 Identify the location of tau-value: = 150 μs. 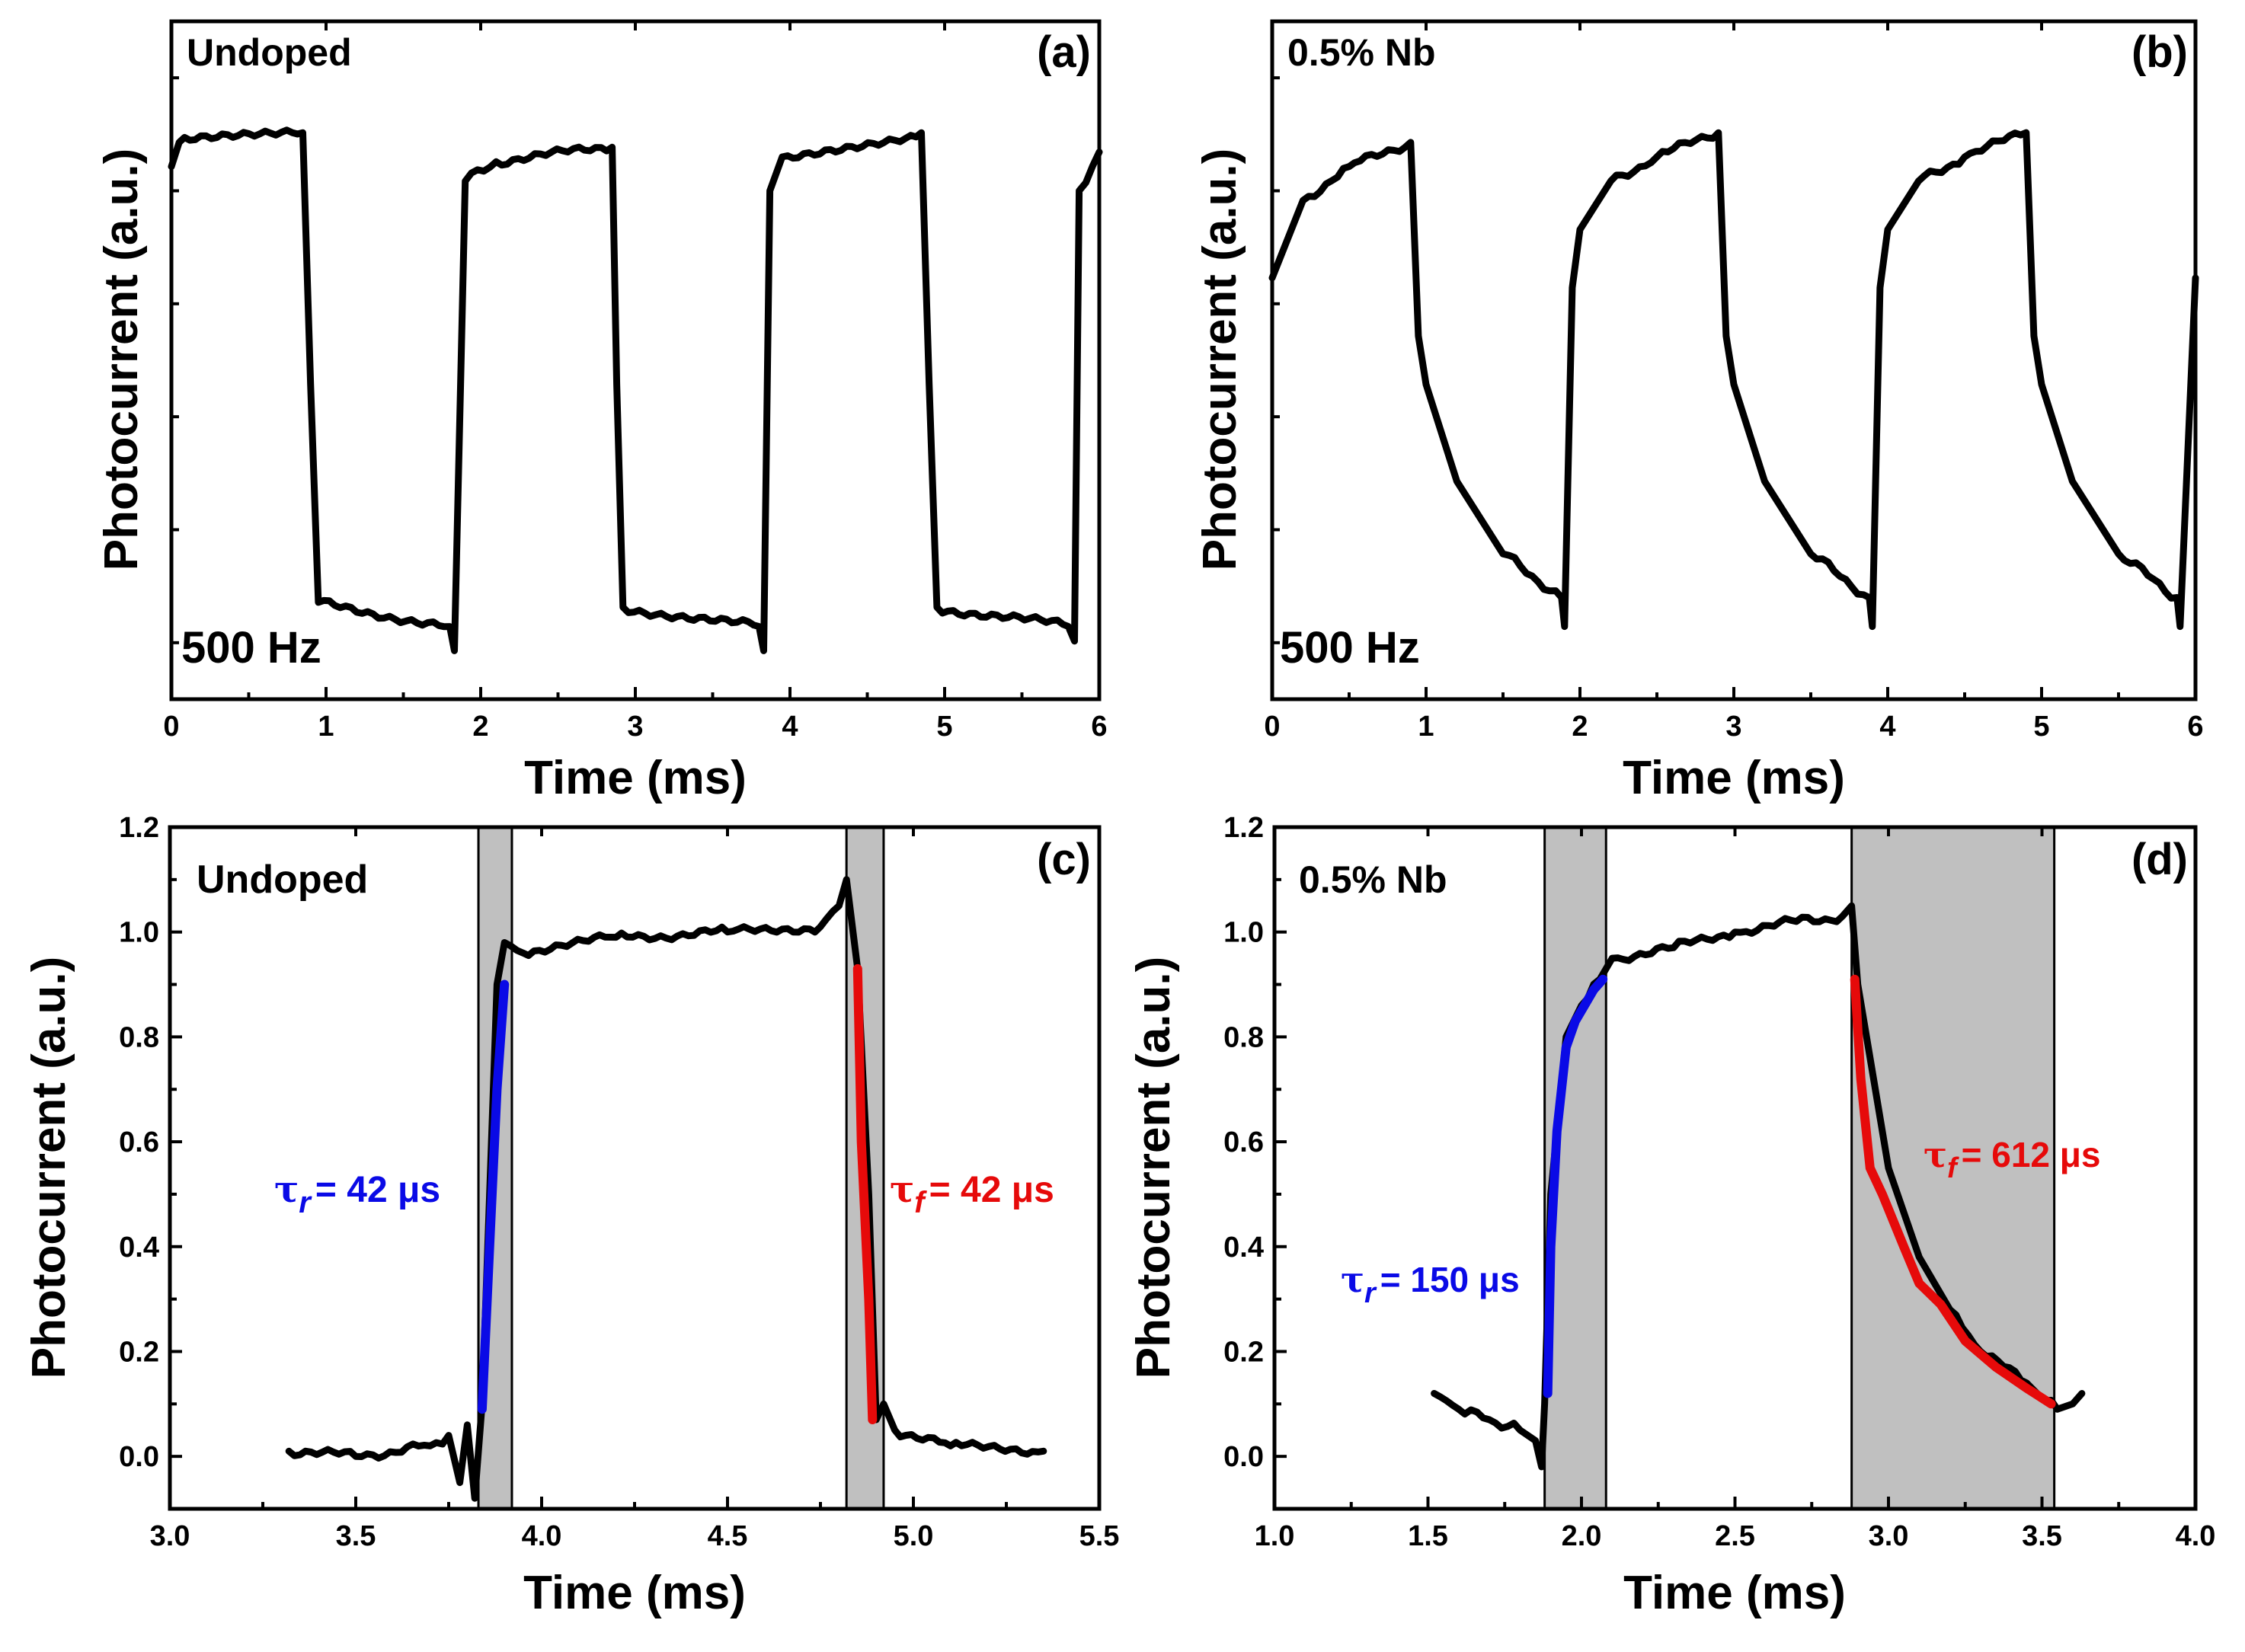
(1450, 1279).